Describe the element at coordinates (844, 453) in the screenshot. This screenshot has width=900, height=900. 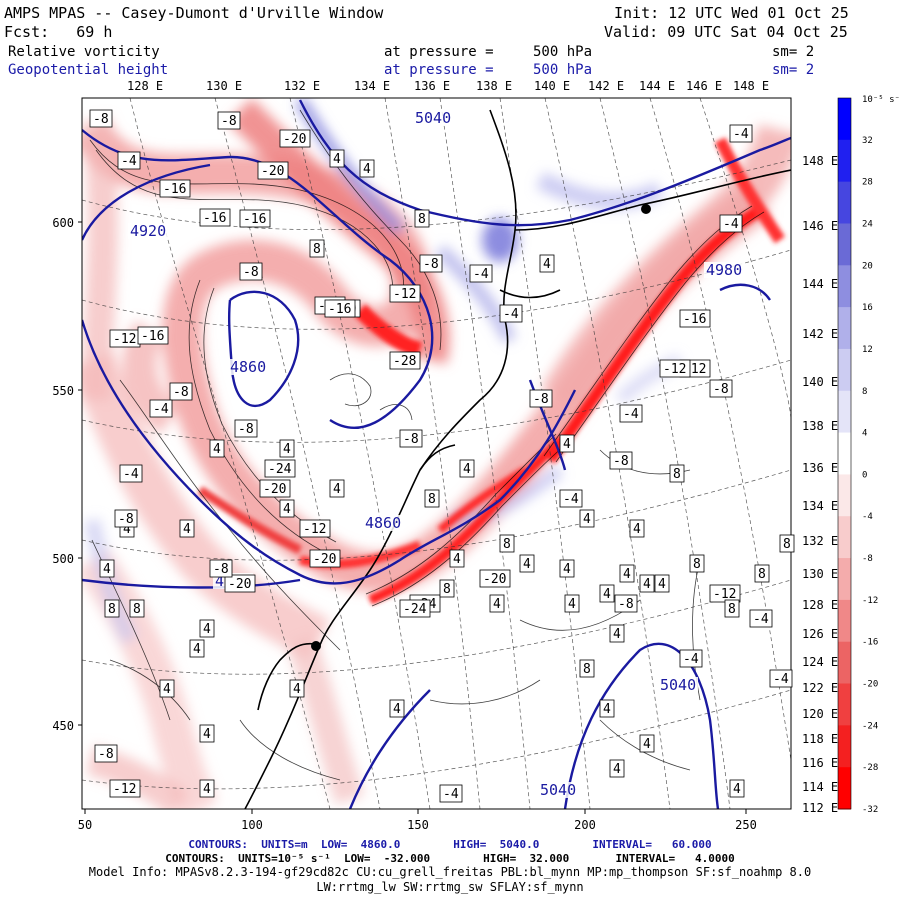
I see `colorbar-frame` at that location.